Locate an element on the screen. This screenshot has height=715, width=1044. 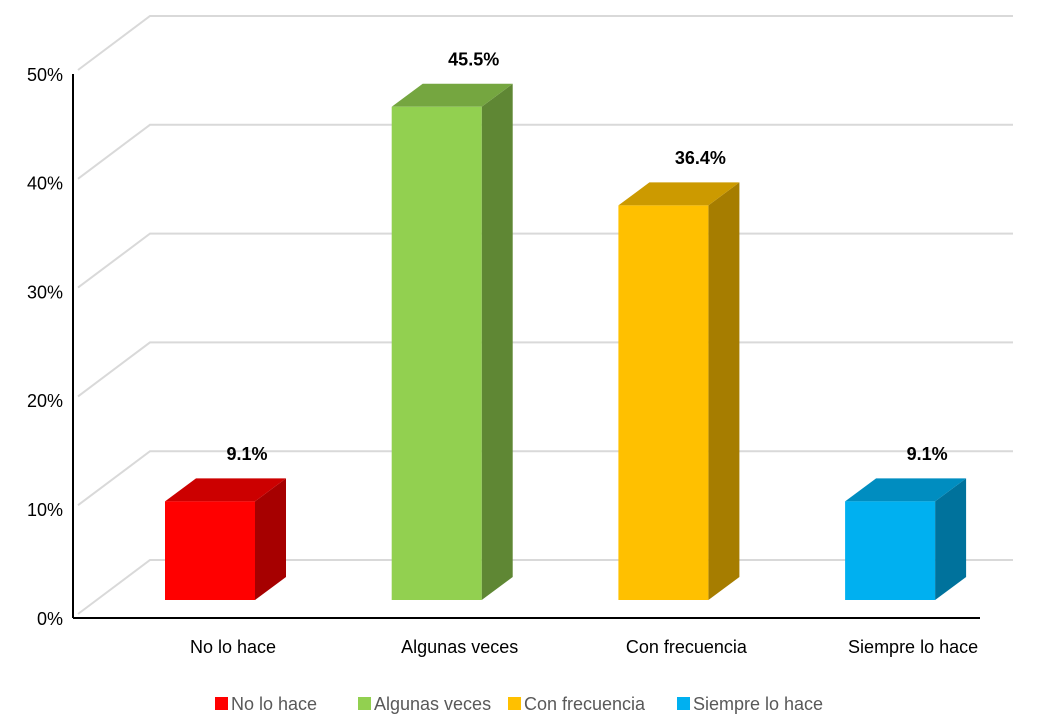
x-tick-label: Siempre lo hace is located at coordinates (913, 647).